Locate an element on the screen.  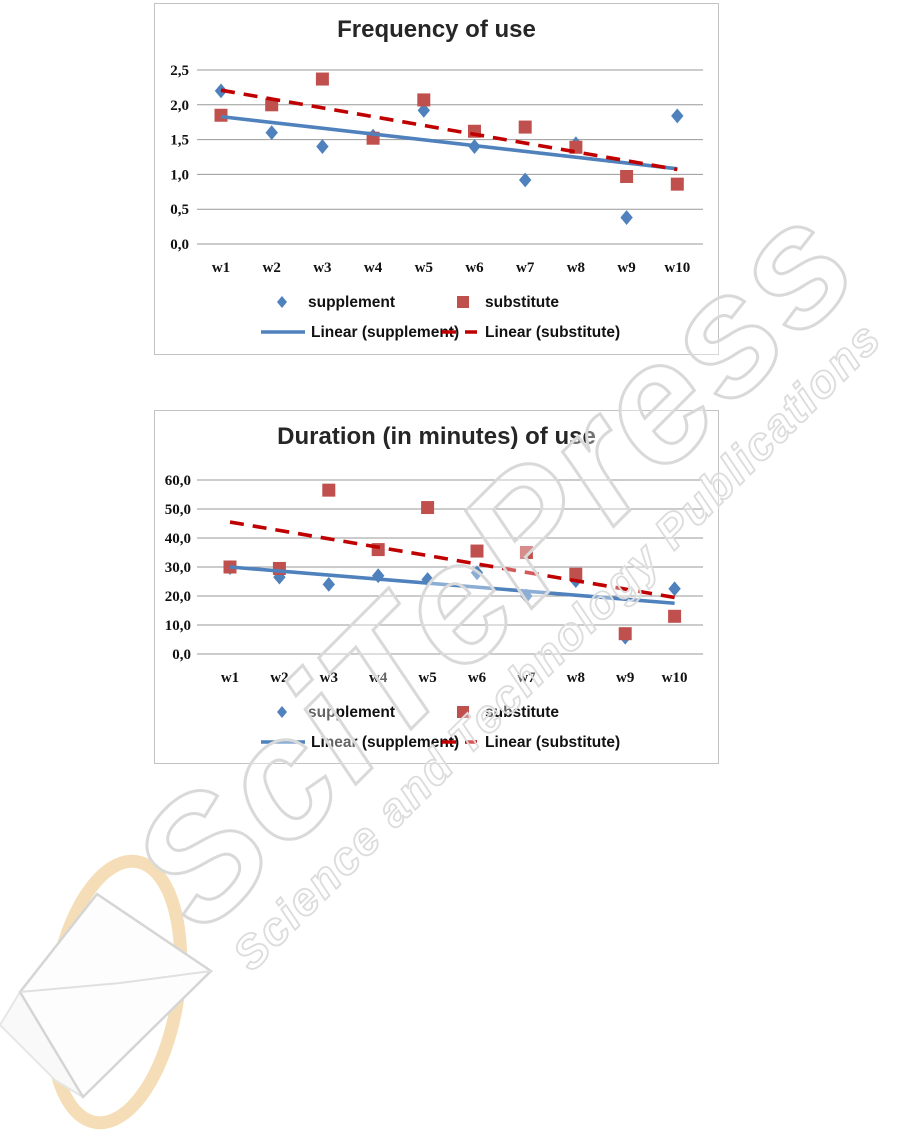
y-tick-label: 60,0 is located at coordinates (178, 481).